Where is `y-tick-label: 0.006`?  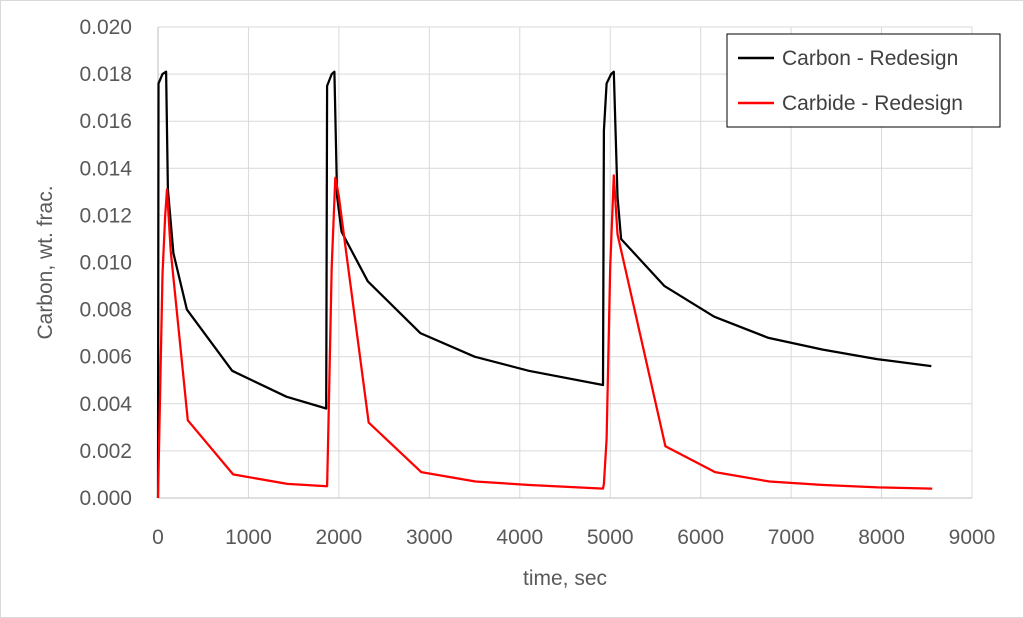 y-tick-label: 0.006 is located at coordinates (105, 357).